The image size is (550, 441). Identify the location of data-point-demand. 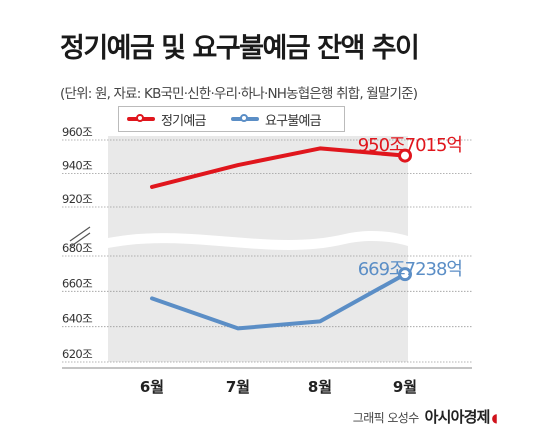
(405, 274).